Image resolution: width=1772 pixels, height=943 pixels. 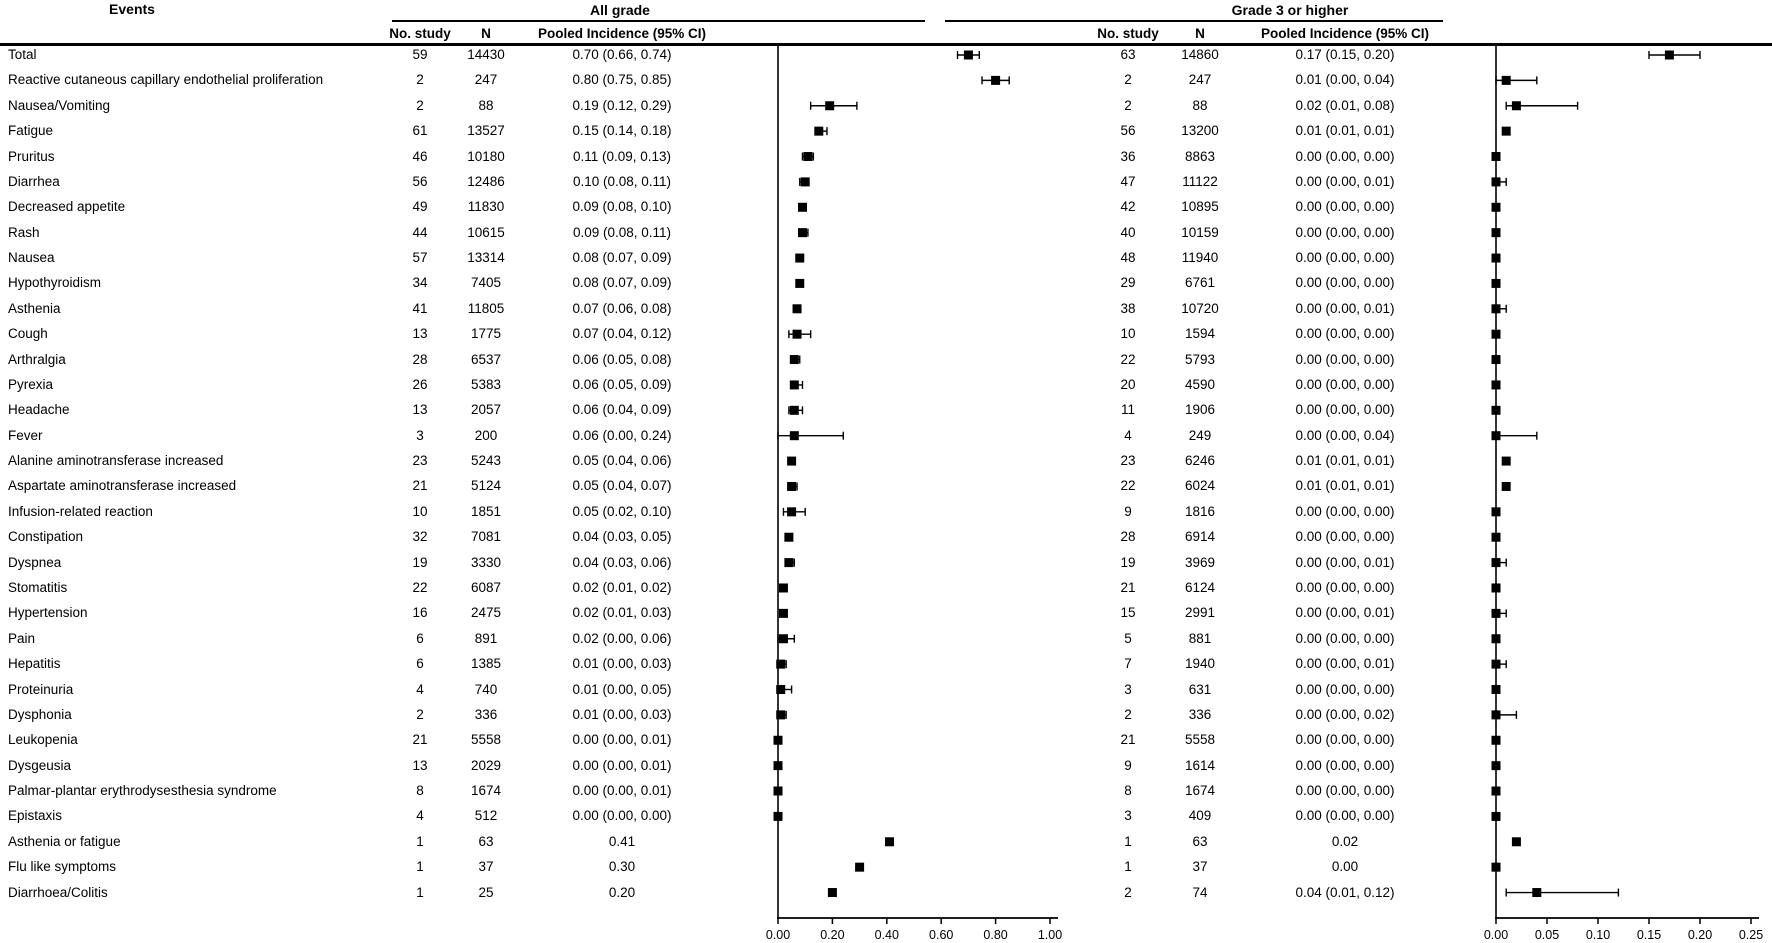 What do you see at coordinates (1128, 714) in the screenshot?
I see `grade3-no-study-cell: 2` at bounding box center [1128, 714].